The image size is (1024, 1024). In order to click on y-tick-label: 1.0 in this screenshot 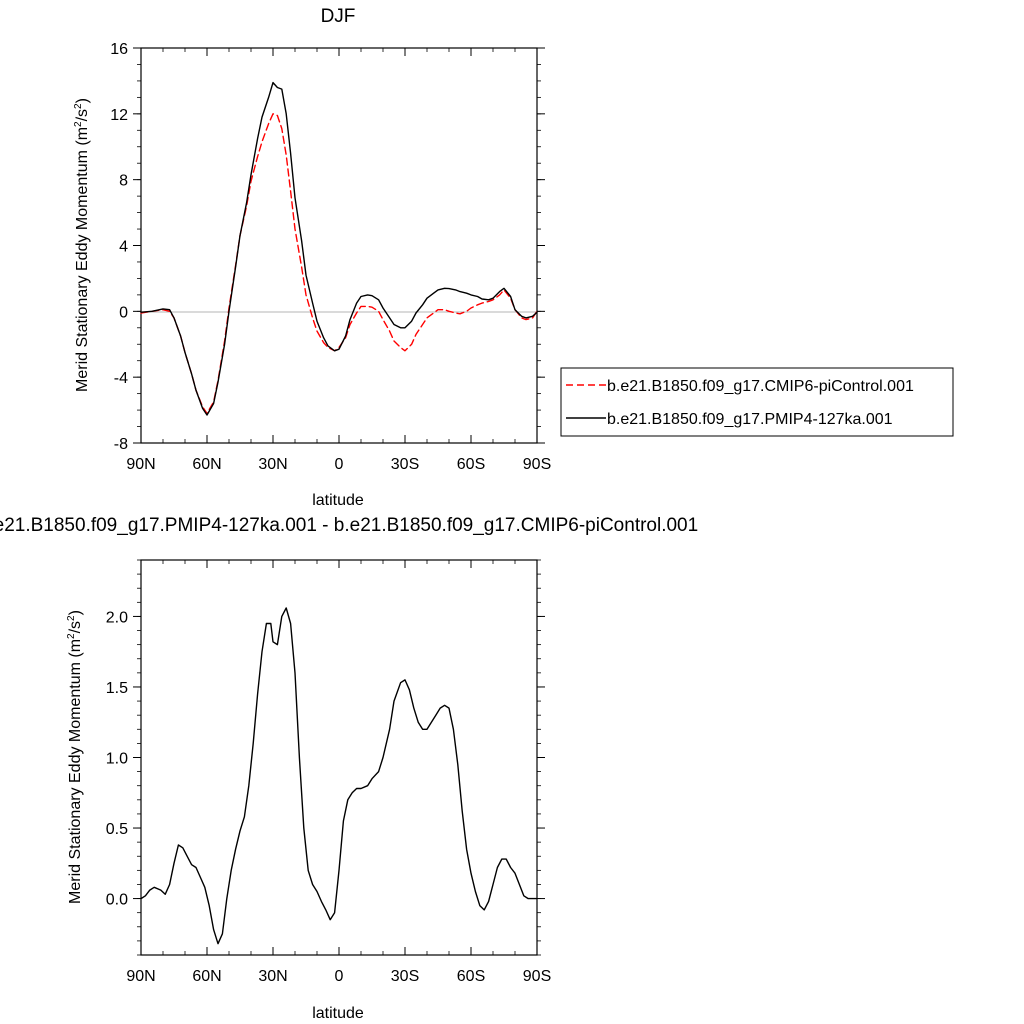, I will do `click(117, 759)`.